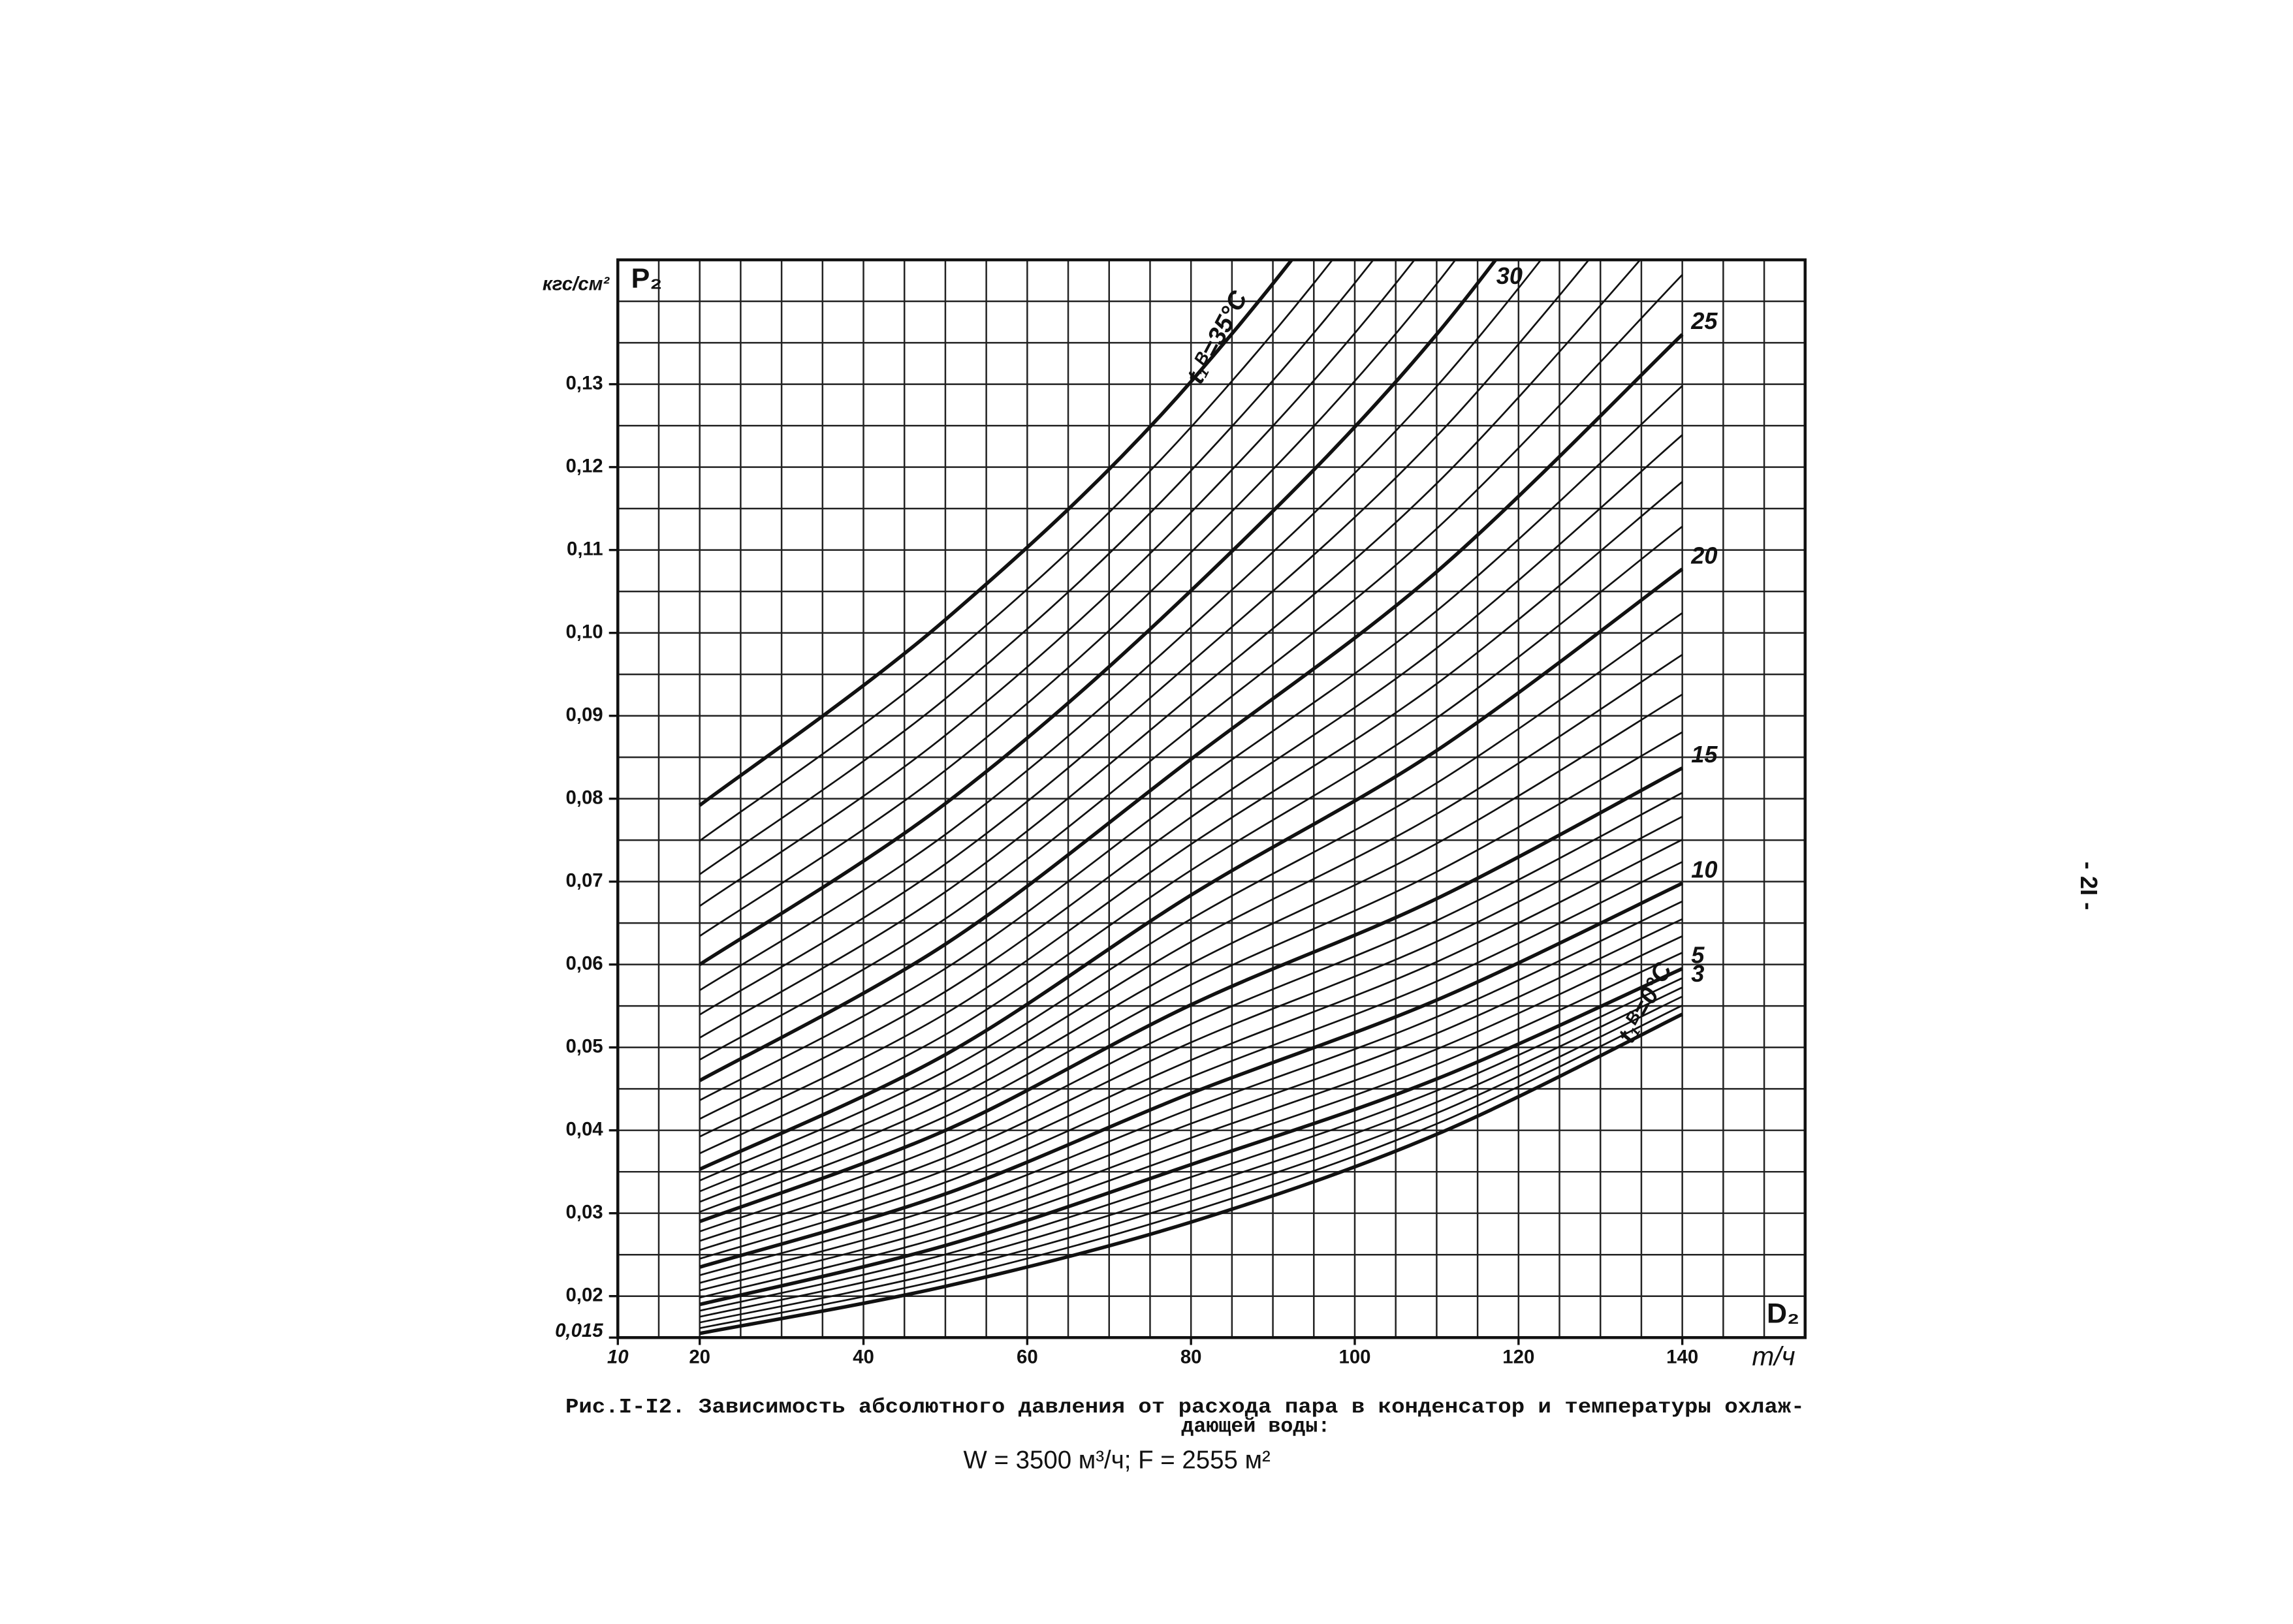 This screenshot has width=2293, height=1624. What do you see at coordinates (1704, 320) in the screenshot?
I see `curve-label: 25` at bounding box center [1704, 320].